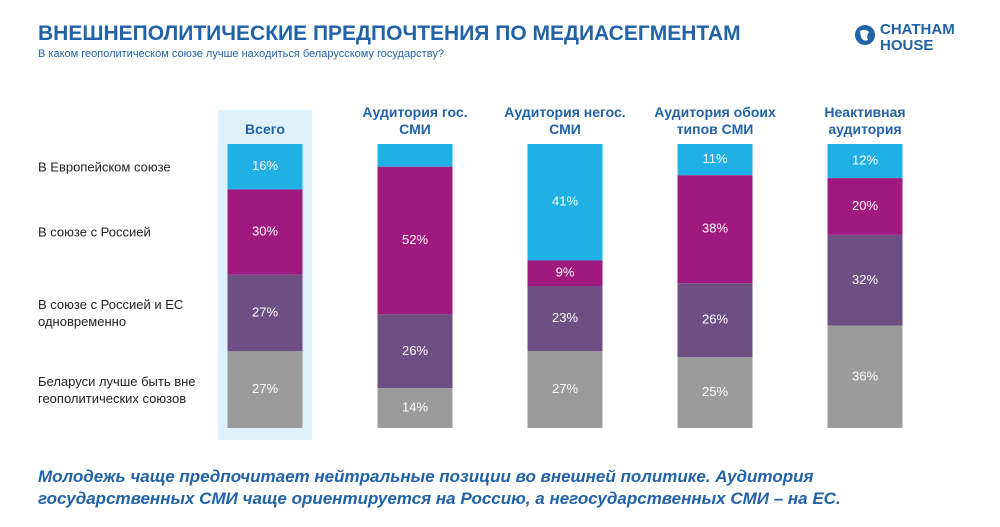 The image size is (1000, 527). What do you see at coordinates (94, 232) in the screenshot?
I see `legend-label: В союзе с Россией` at bounding box center [94, 232].